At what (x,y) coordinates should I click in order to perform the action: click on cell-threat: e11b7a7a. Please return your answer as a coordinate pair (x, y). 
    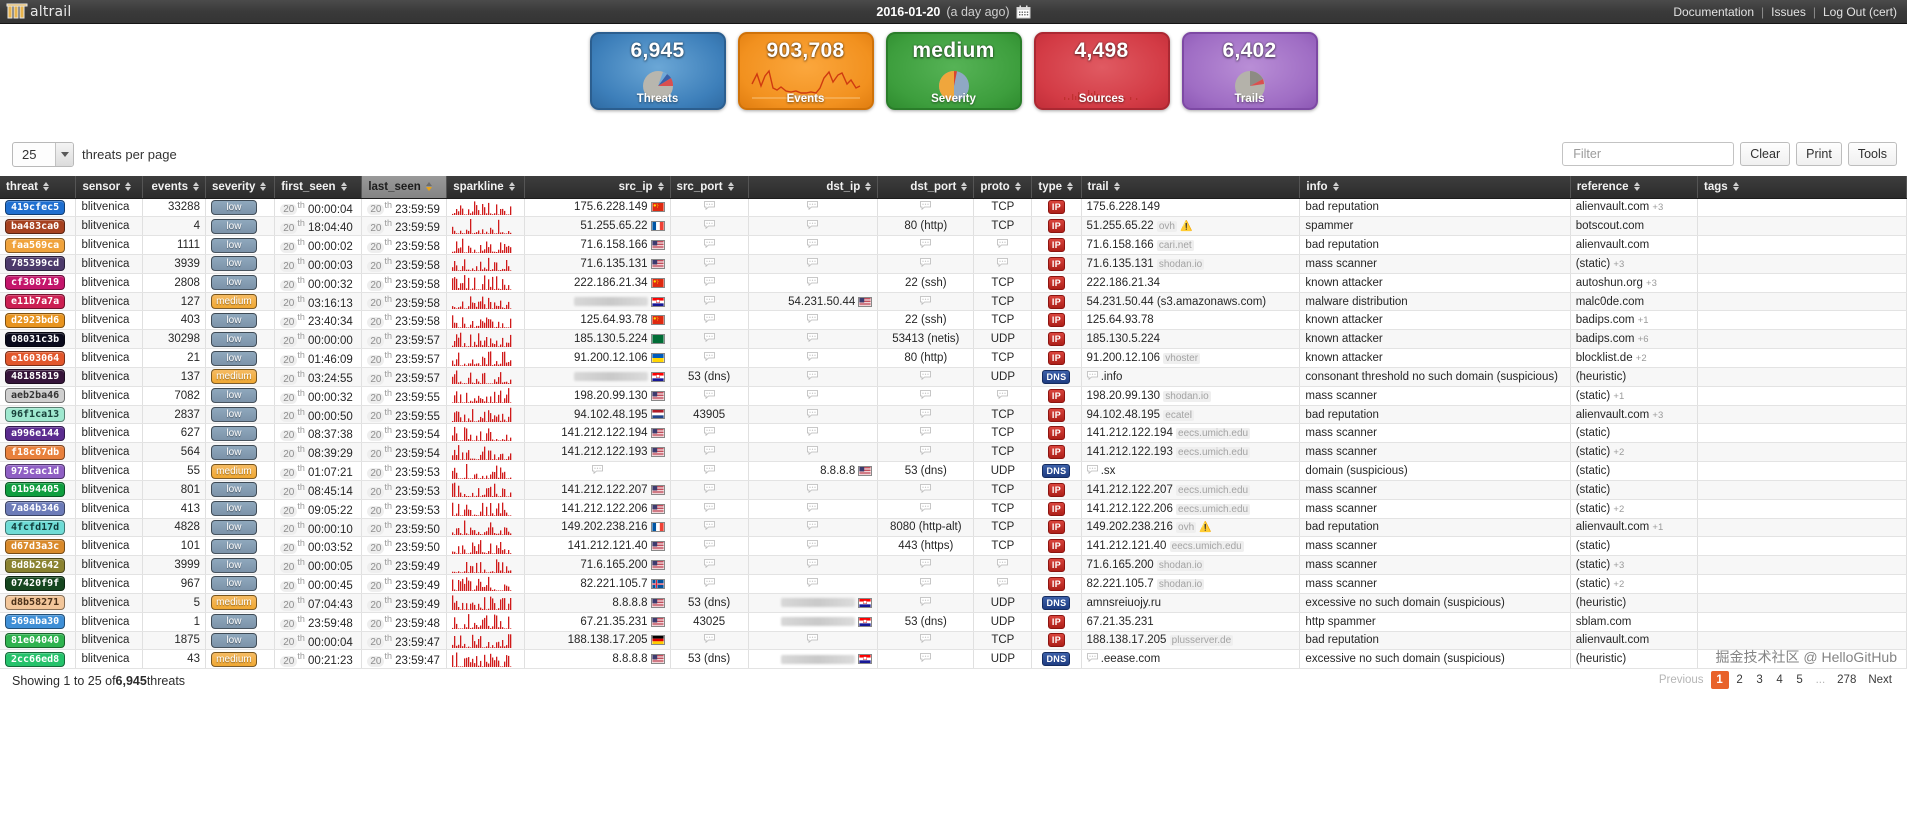
    Looking at the image, I should click on (38, 302).